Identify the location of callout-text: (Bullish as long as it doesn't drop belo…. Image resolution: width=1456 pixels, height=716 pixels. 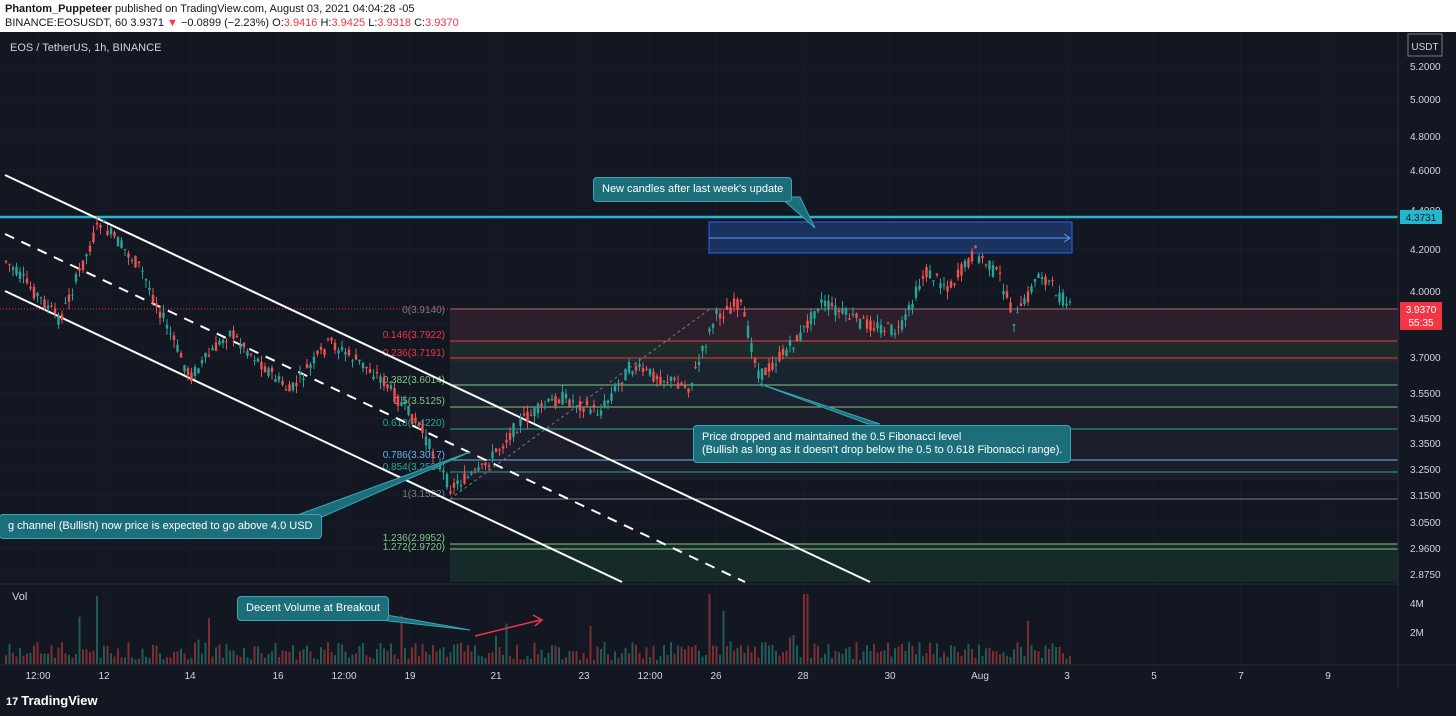
(882, 450).